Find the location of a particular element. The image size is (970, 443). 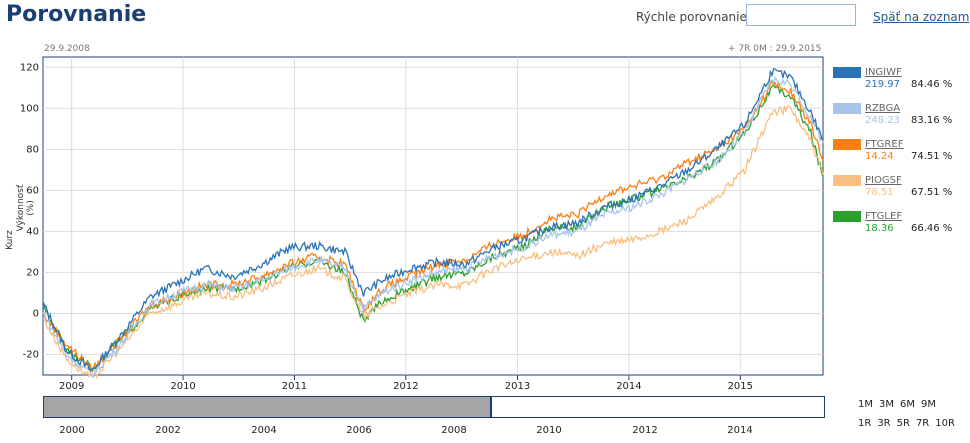

y-tick-label: -20 is located at coordinates (31, 354).